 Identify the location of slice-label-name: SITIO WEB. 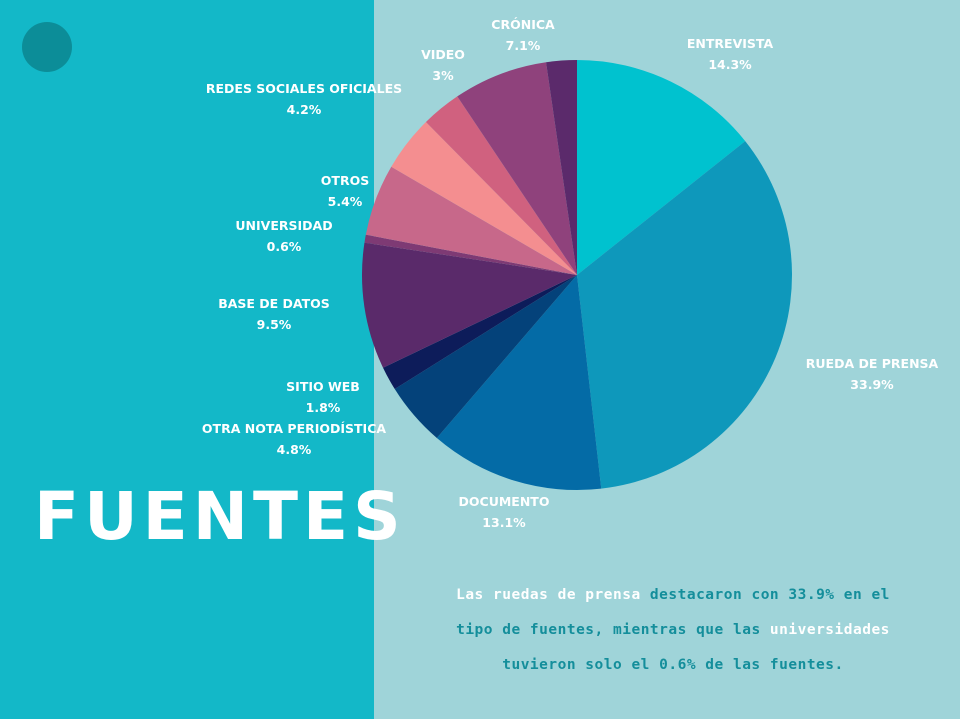
(323, 386).